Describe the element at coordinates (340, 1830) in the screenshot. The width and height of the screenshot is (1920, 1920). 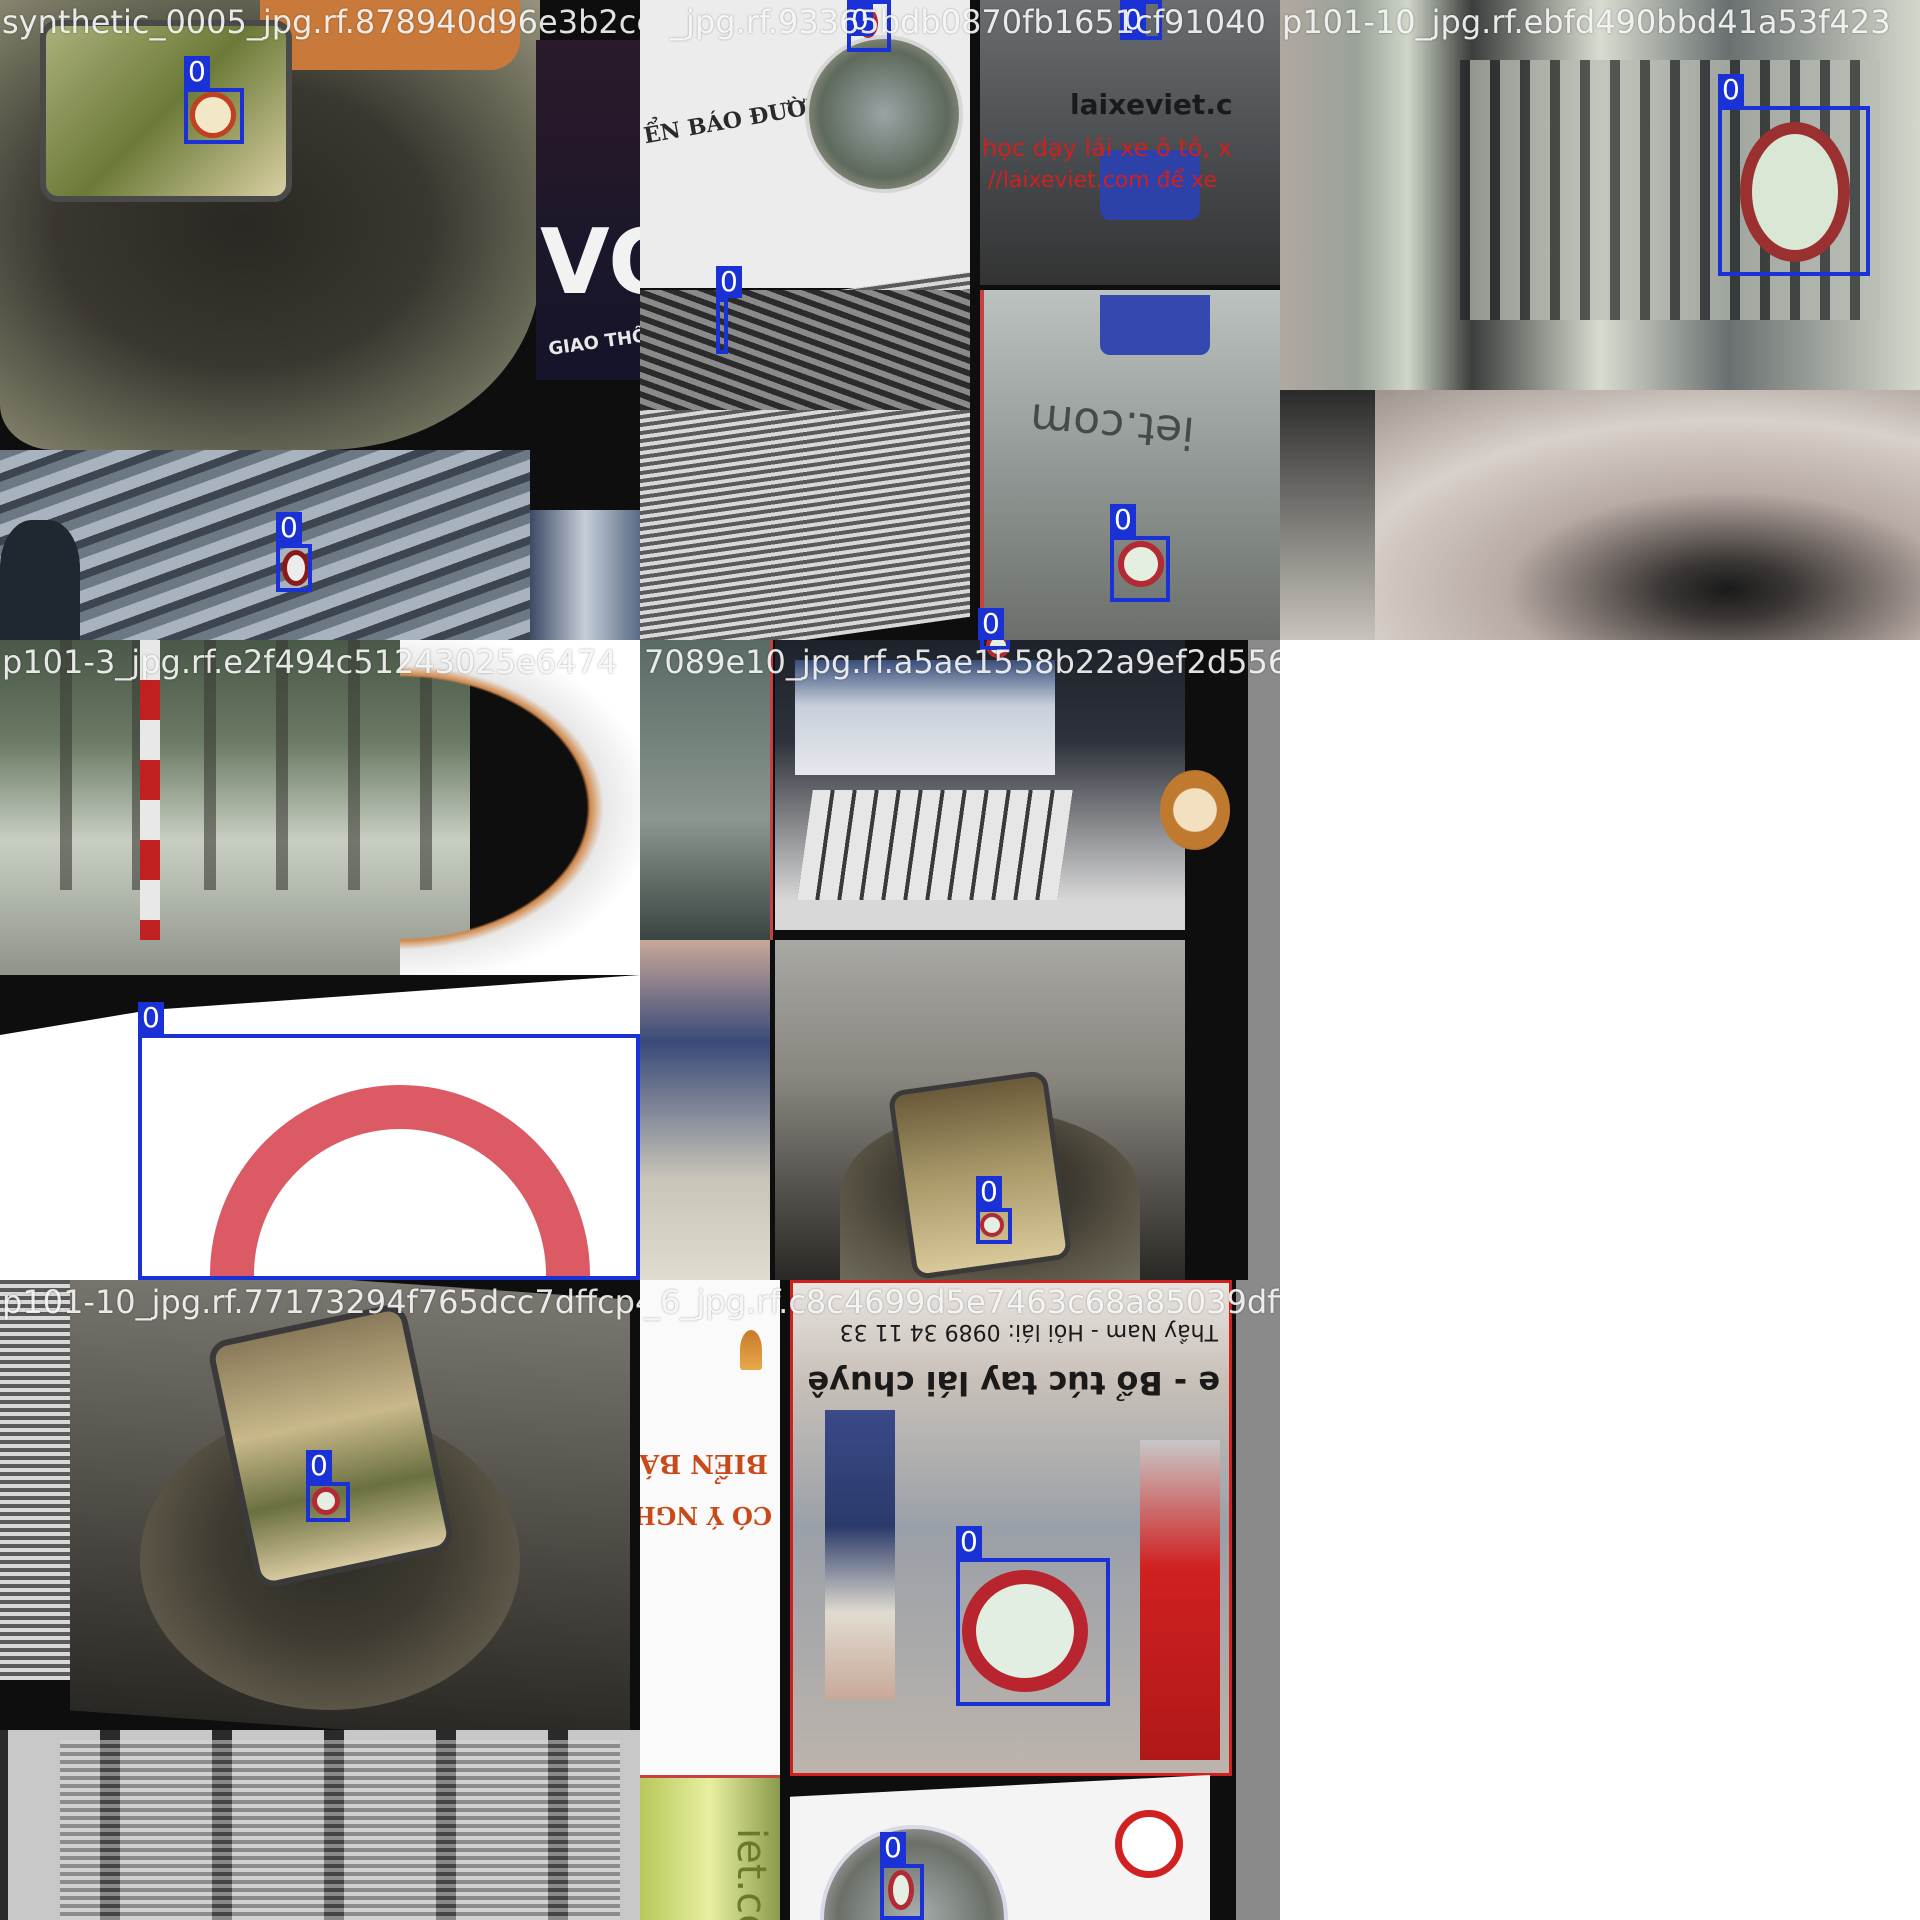
I see `shutter-slats` at that location.